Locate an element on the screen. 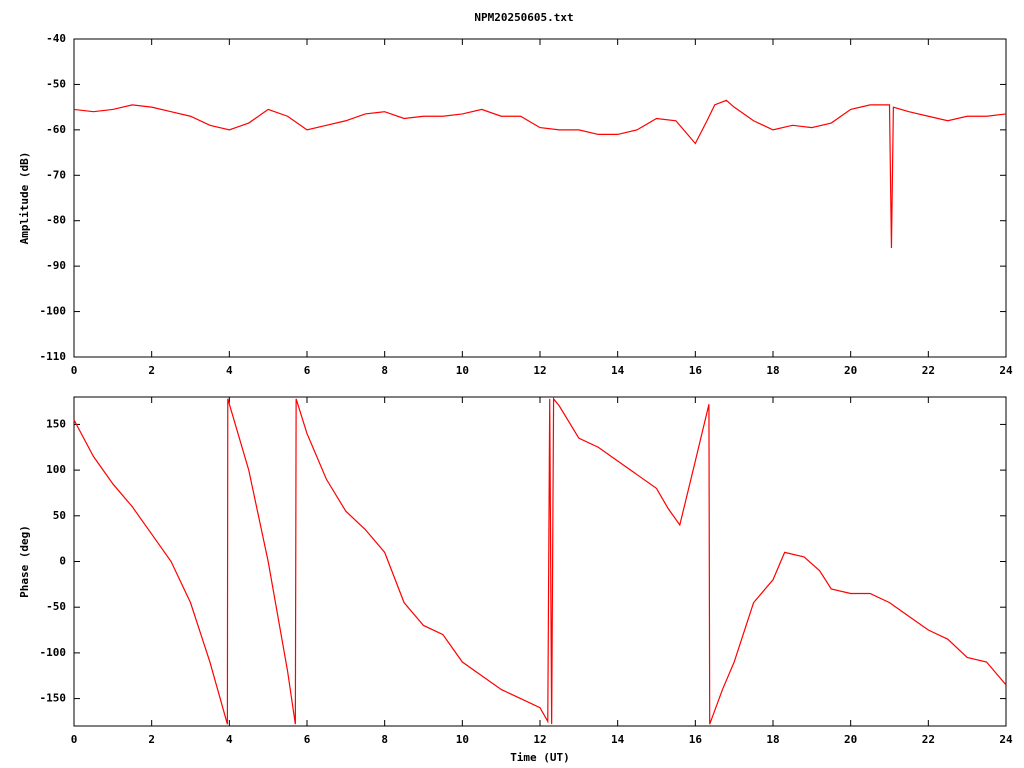 The height and width of the screenshot is (768, 1024). y-tick-label: -60 is located at coordinates (56, 129).